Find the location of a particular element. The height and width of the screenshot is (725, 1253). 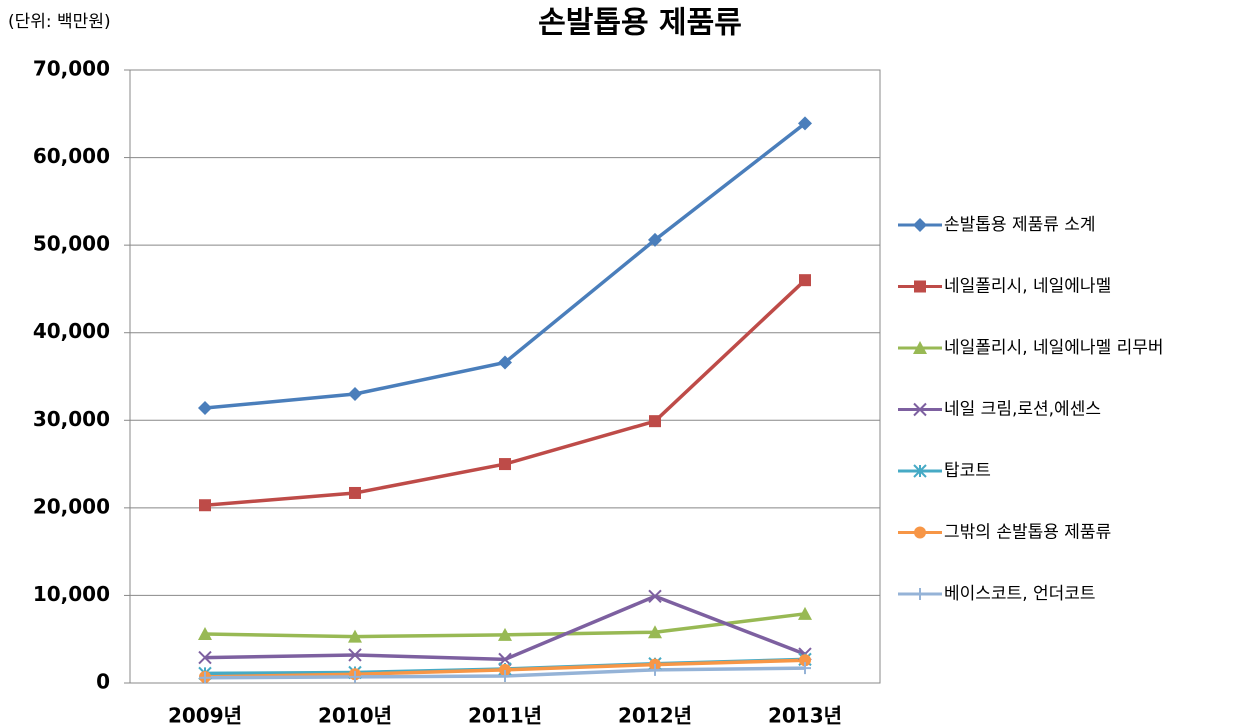

y-tick-label: 50,000 is located at coordinates (71, 244).